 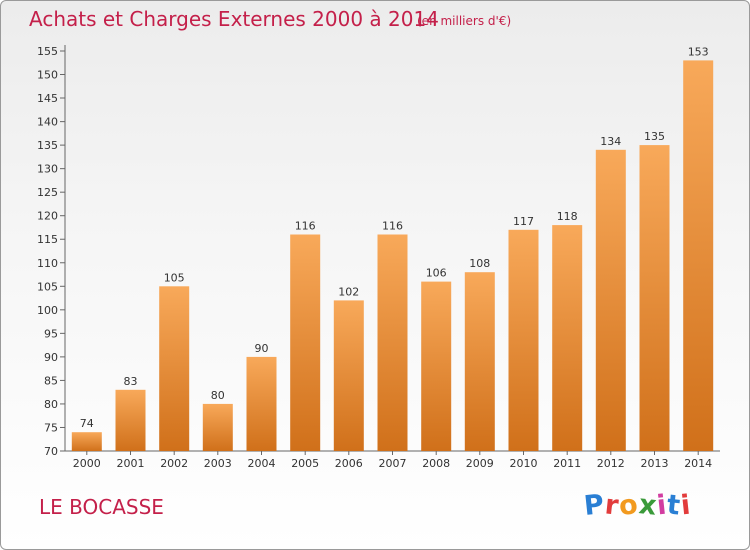 I want to click on y-tick-label: 85, so click(x=51, y=380).